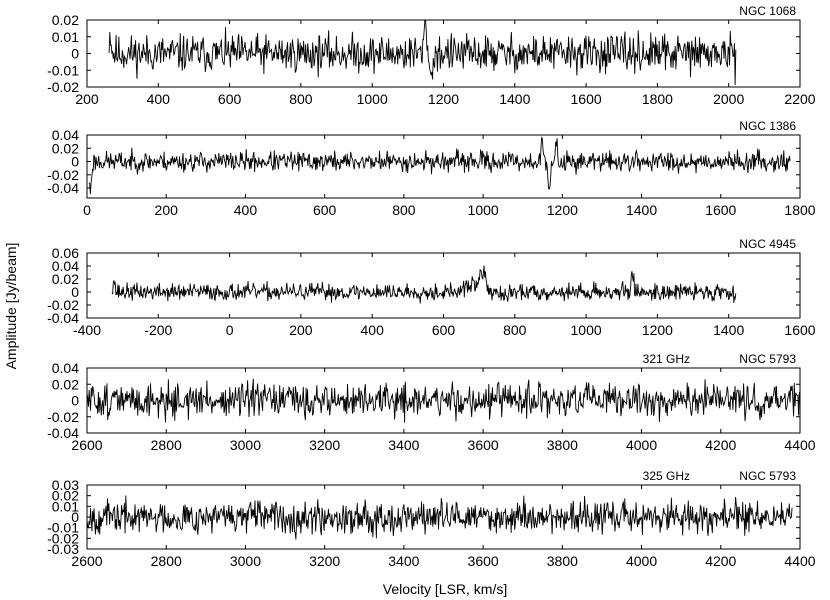 The width and height of the screenshot is (830, 600). Describe the element at coordinates (767, 244) in the screenshot. I see `panel-label: NGC 4945` at that location.